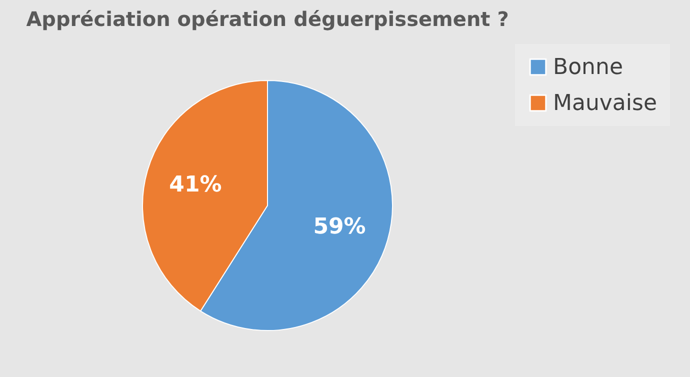  Describe the element at coordinates (195, 185) in the screenshot. I see `data-label: 41%` at that location.